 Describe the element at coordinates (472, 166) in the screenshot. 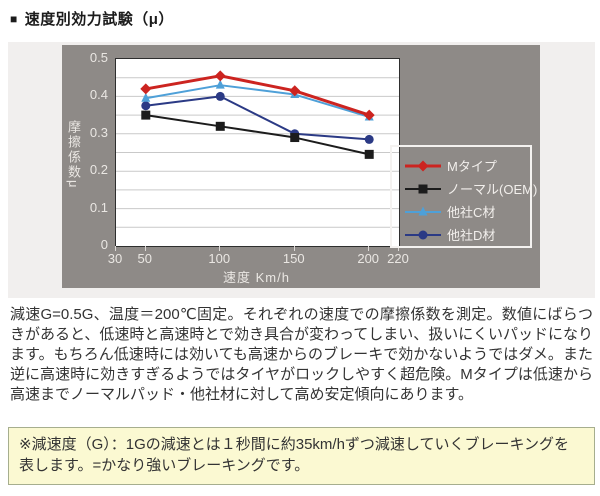

I see `legend-label: Mタイプ` at that location.